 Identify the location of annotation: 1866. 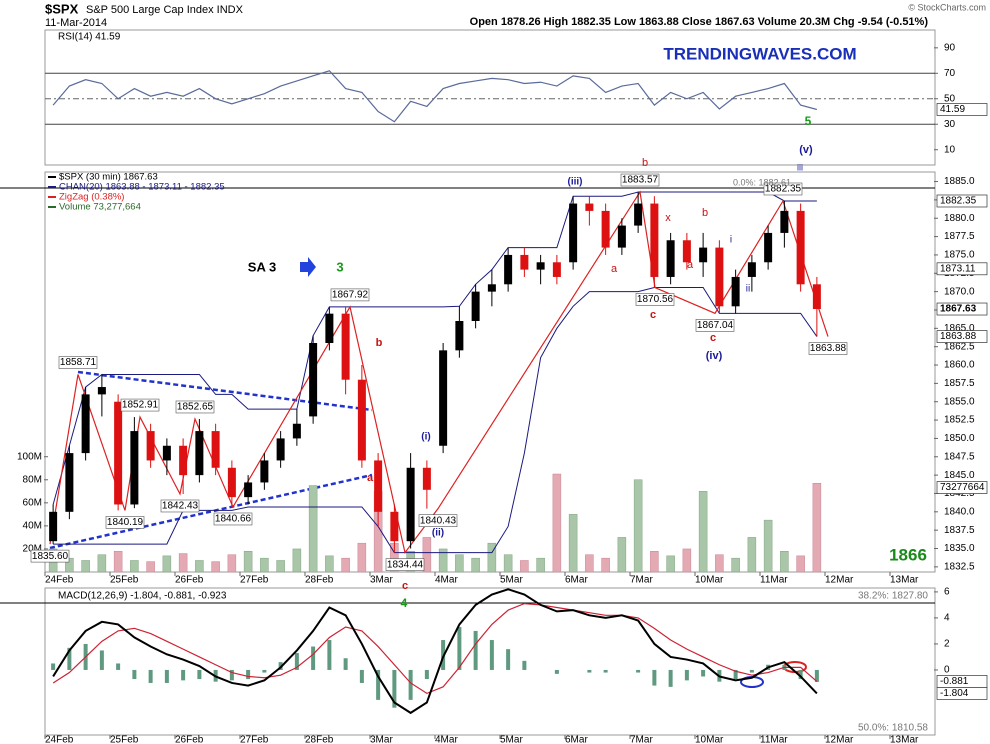
(908, 554).